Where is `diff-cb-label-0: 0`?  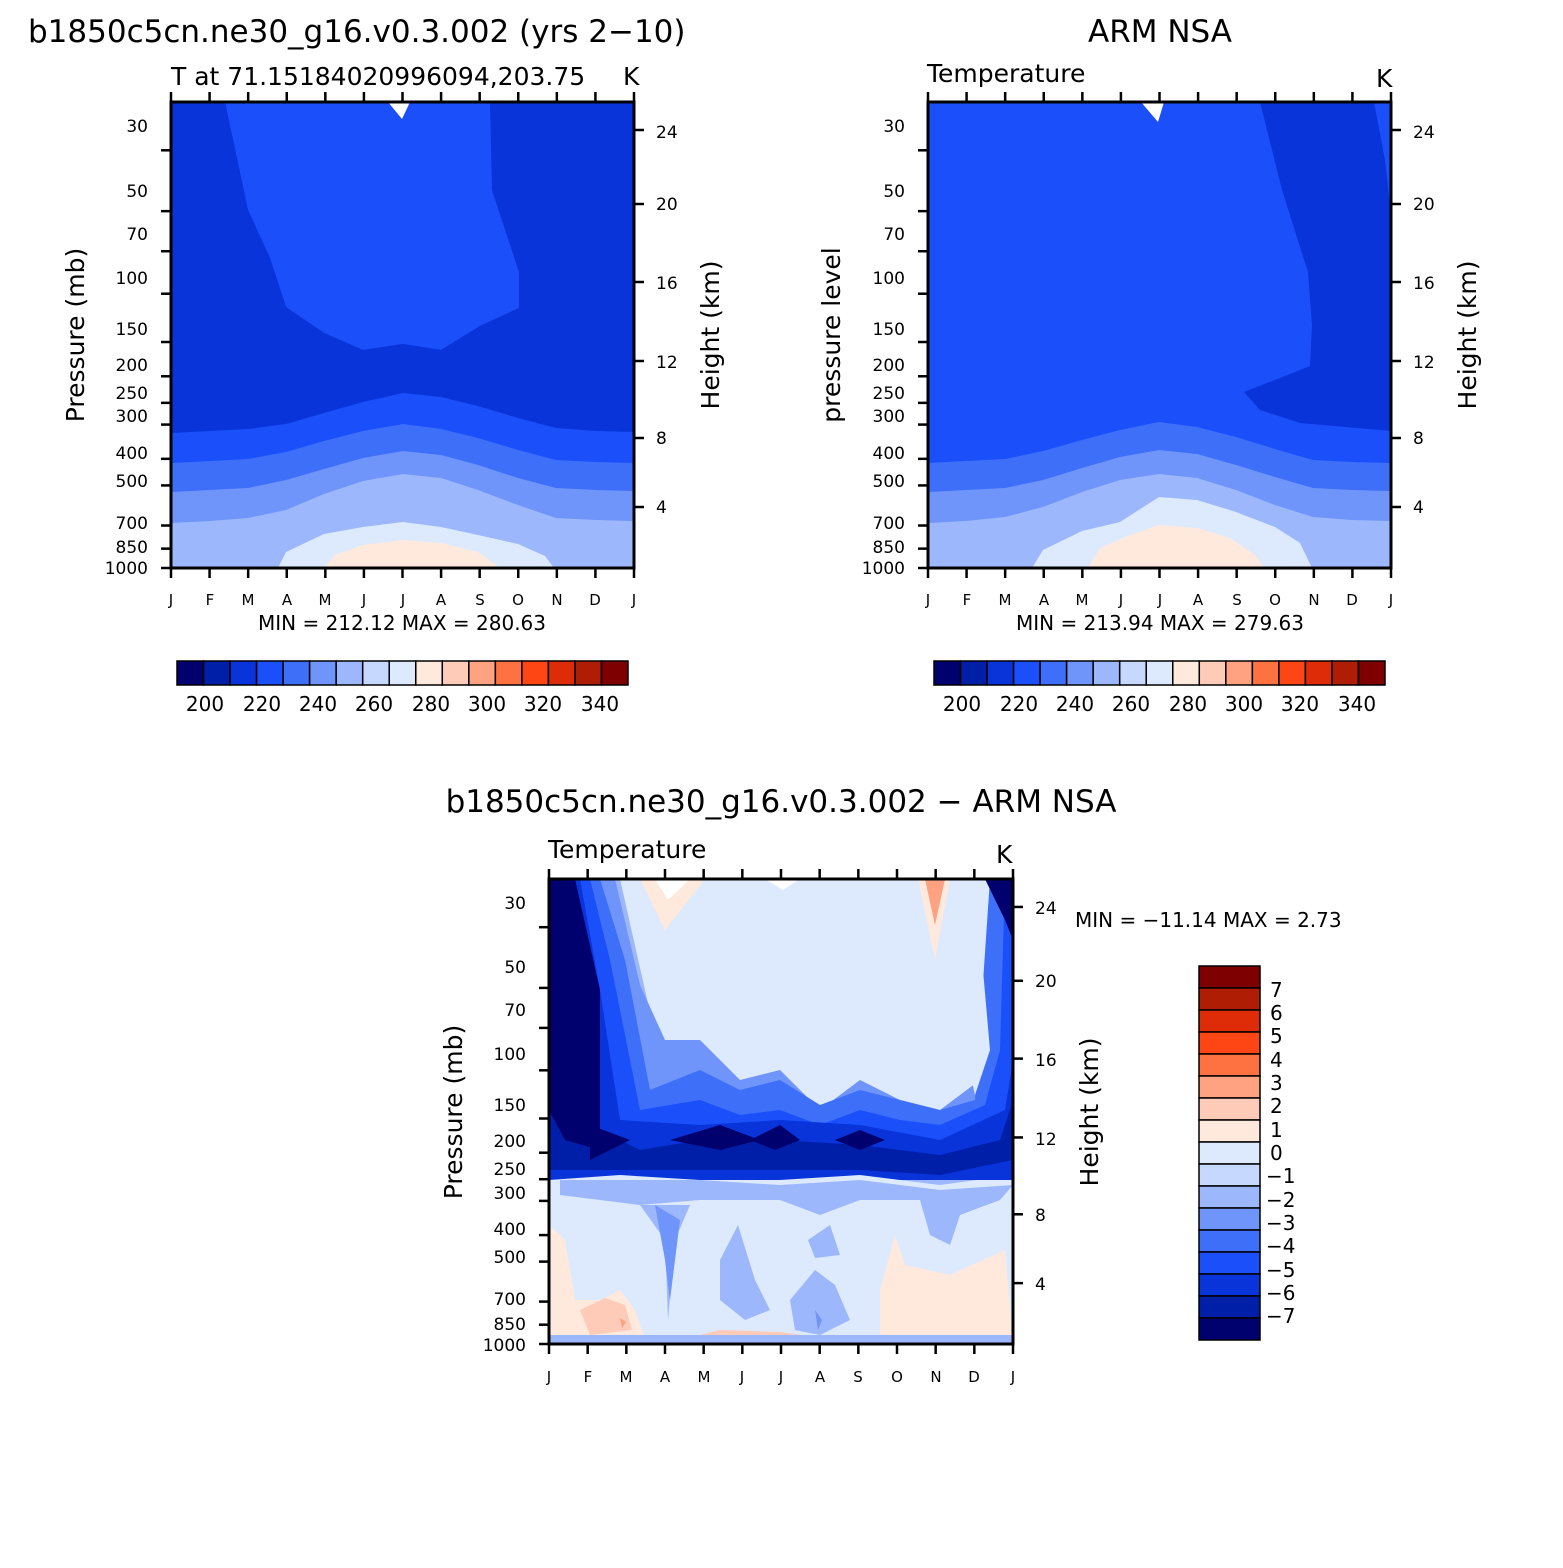 diff-cb-label-0: 0 is located at coordinates (1276, 1153).